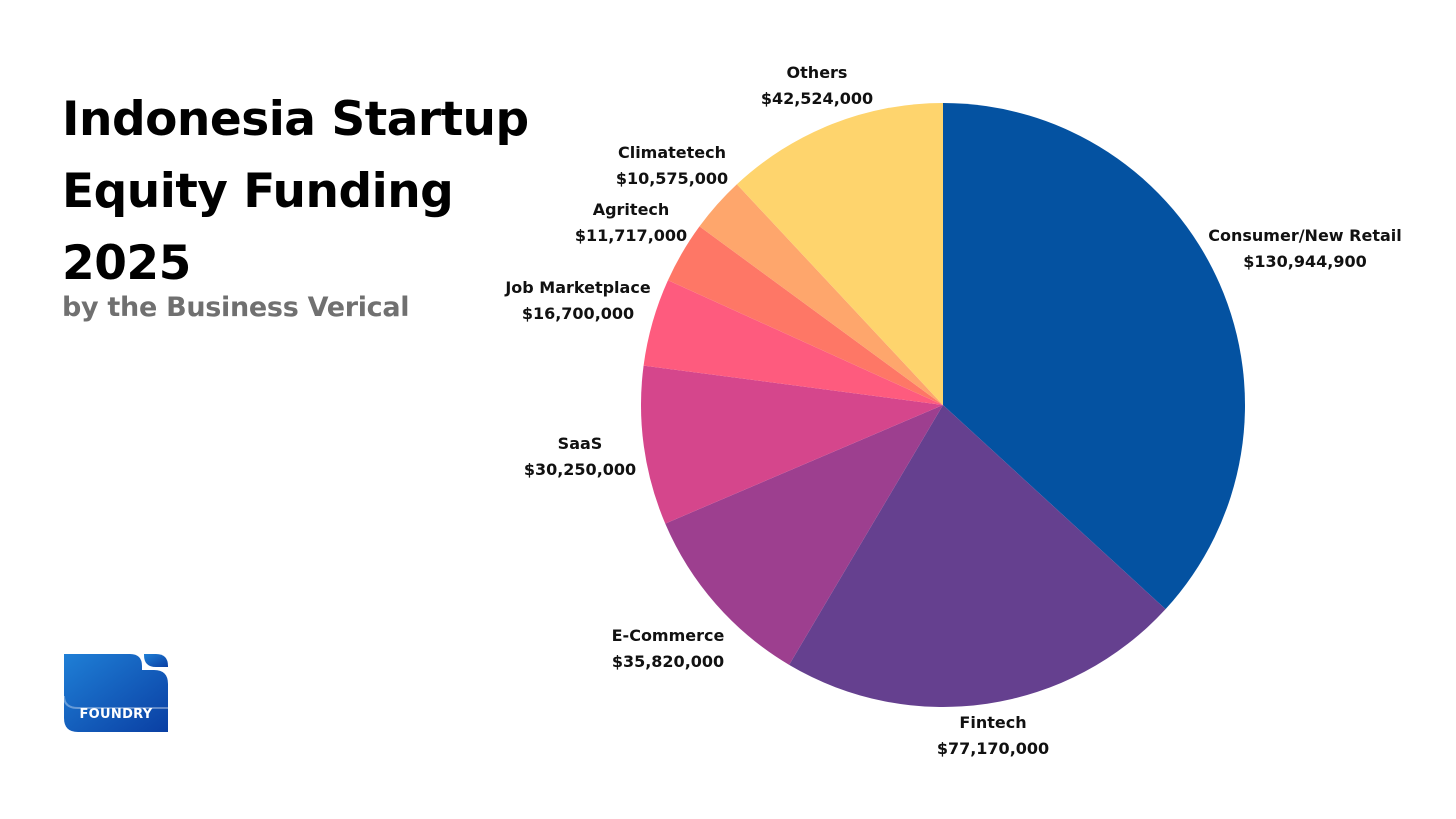 The height and width of the screenshot is (819, 1456). I want to click on slice-label-climatetech: Climatetech, so click(672, 152).